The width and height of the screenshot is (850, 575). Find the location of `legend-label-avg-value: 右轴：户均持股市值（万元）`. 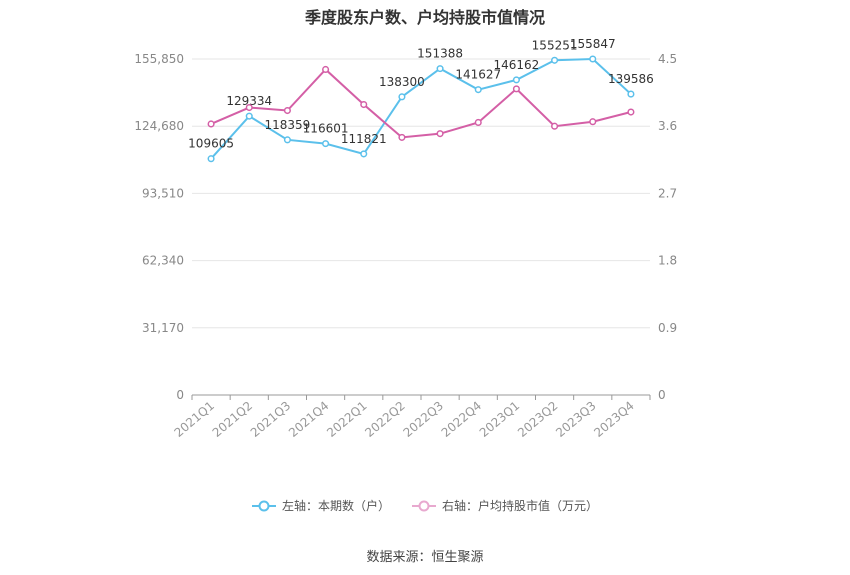

legend-label-avg-value: 右轴：户均持股市值（万元） is located at coordinates (520, 506).